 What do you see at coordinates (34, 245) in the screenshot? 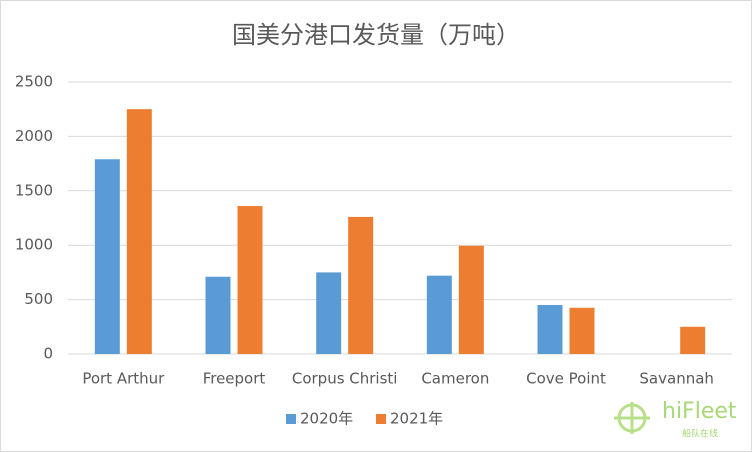
I see `y-tick-label: 1000` at bounding box center [34, 245].